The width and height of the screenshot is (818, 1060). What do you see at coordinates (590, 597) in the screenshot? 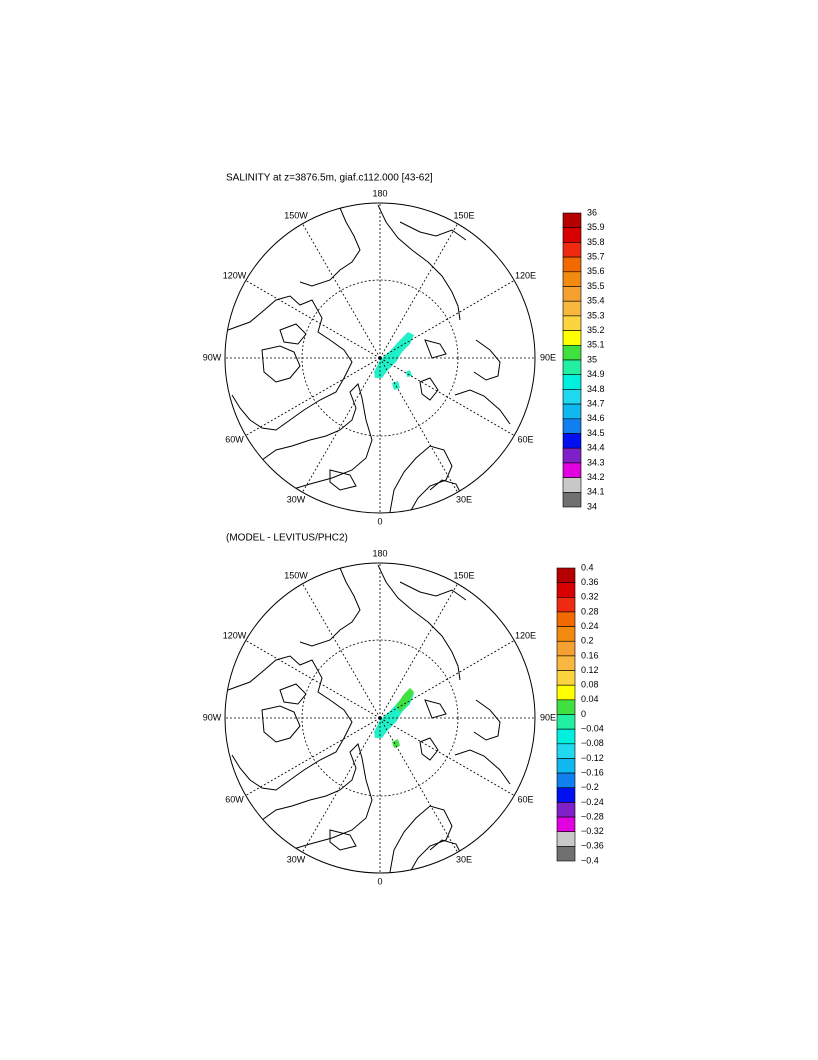
I see `colorbar-label: 0.32` at bounding box center [590, 597].